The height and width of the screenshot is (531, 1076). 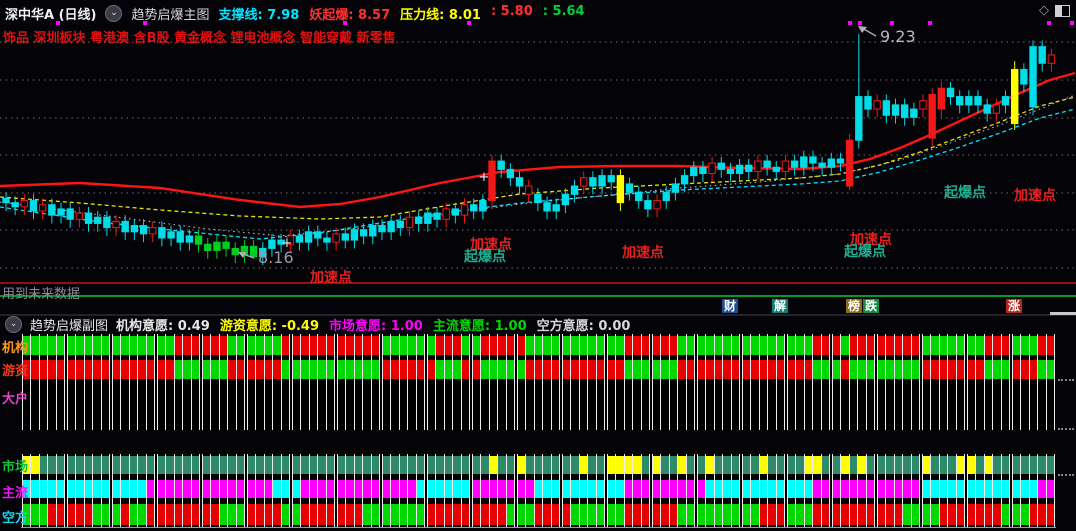 I want to click on status-badge: 财, so click(x=730, y=306).